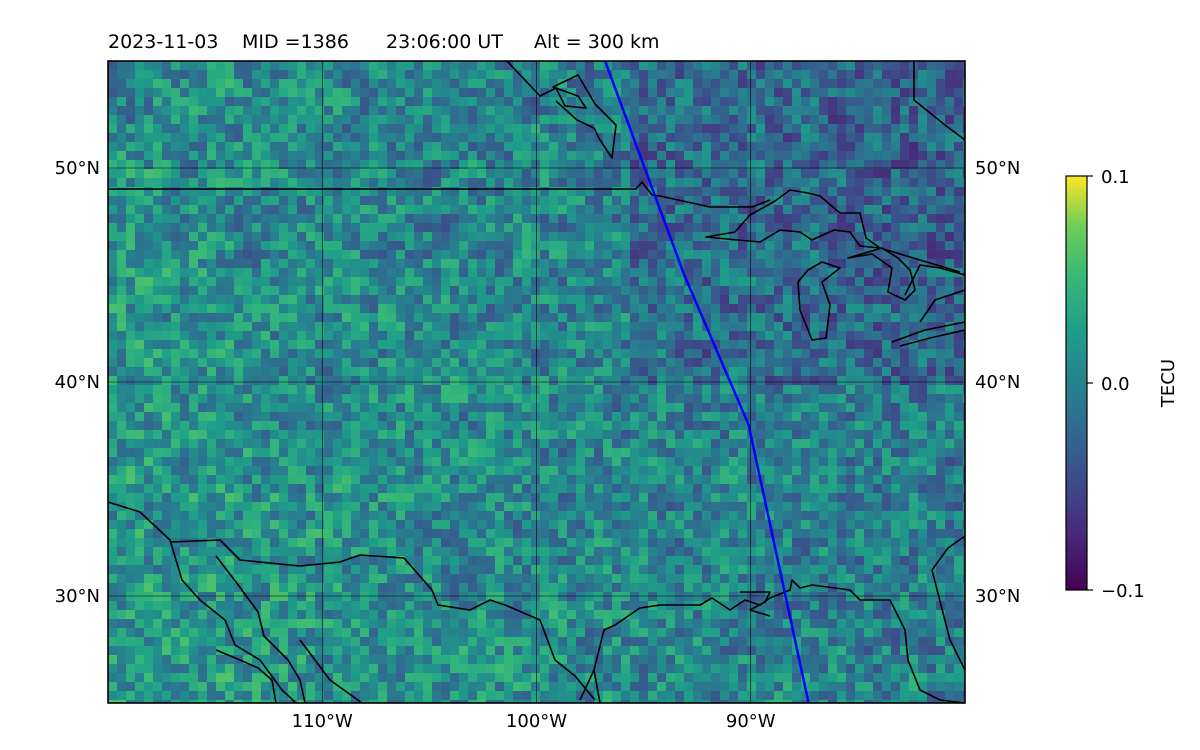 This screenshot has height=750, width=1200. I want to click on colorbar-tick-label: −0.1, so click(1123, 591).